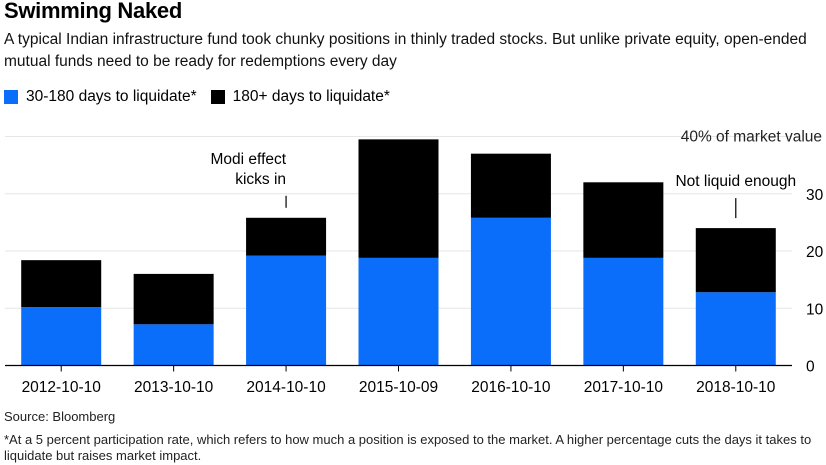 Image resolution: width=826 pixels, height=465 pixels. What do you see at coordinates (751, 137) in the screenshot?
I see `y-axis-label: 40% of market value` at bounding box center [751, 137].